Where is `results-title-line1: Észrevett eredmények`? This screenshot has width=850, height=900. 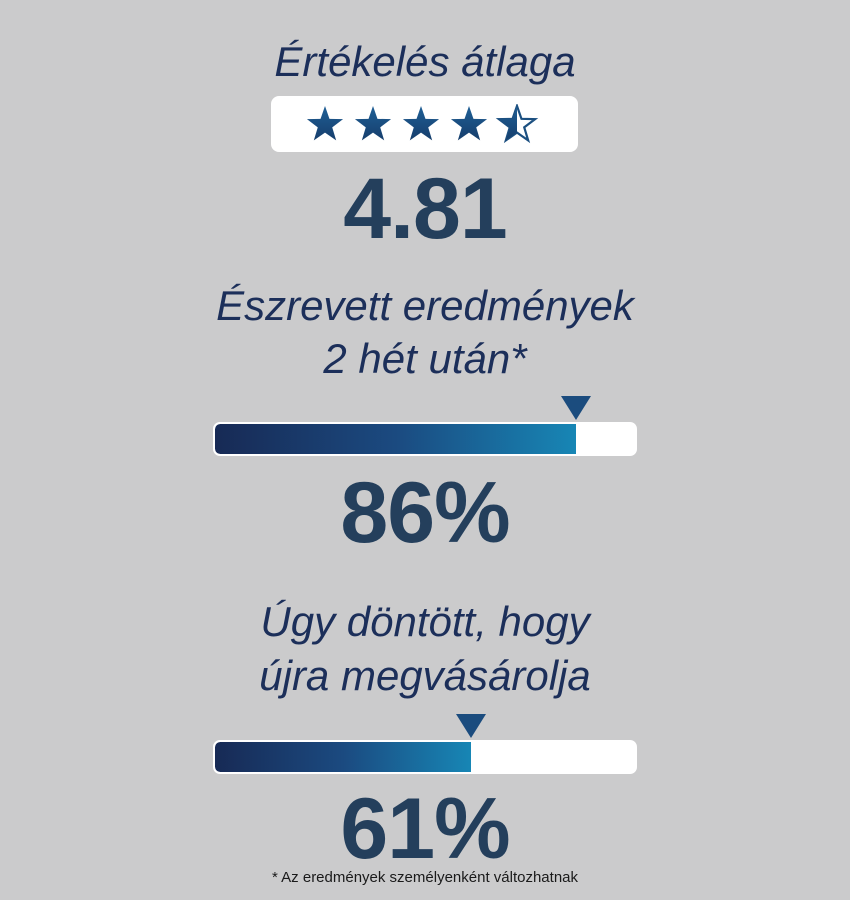
results-title-line1: Észrevett eredmények is located at coordinates (425, 305).